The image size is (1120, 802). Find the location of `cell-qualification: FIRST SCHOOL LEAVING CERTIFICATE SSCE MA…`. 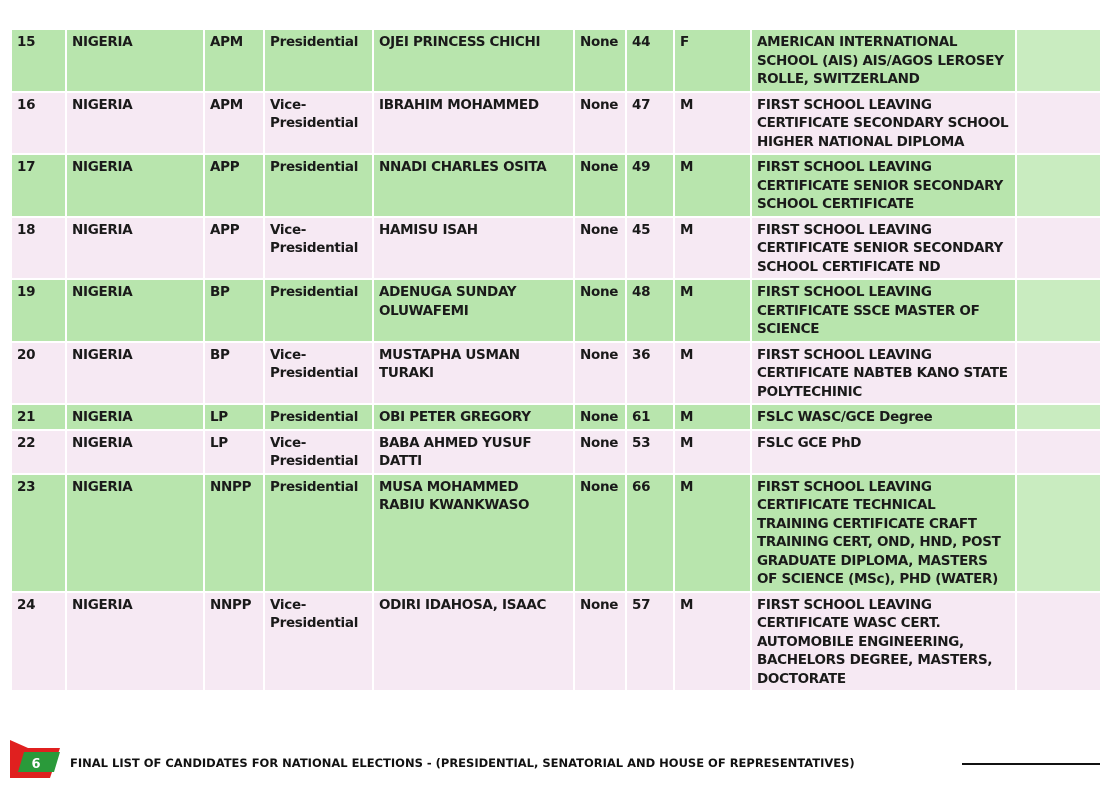

cell-qualification: FIRST SCHOOL LEAVING CERTIFICATE SSCE MA… is located at coordinates (883, 310).